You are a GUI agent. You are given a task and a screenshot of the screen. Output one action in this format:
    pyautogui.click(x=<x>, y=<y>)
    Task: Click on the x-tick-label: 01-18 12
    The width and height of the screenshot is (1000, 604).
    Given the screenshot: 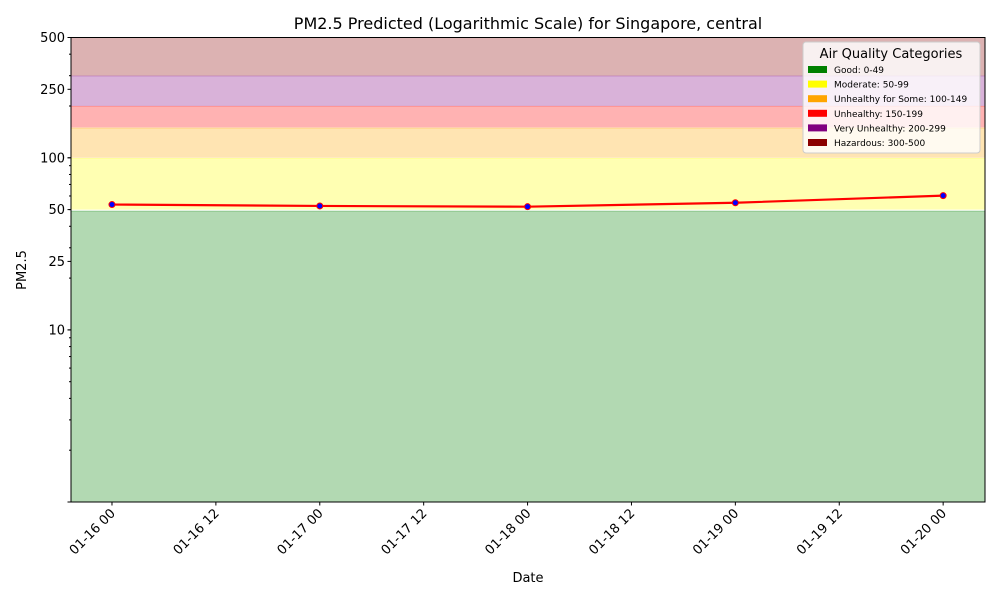 What is the action you would take?
    pyautogui.click(x=612, y=532)
    